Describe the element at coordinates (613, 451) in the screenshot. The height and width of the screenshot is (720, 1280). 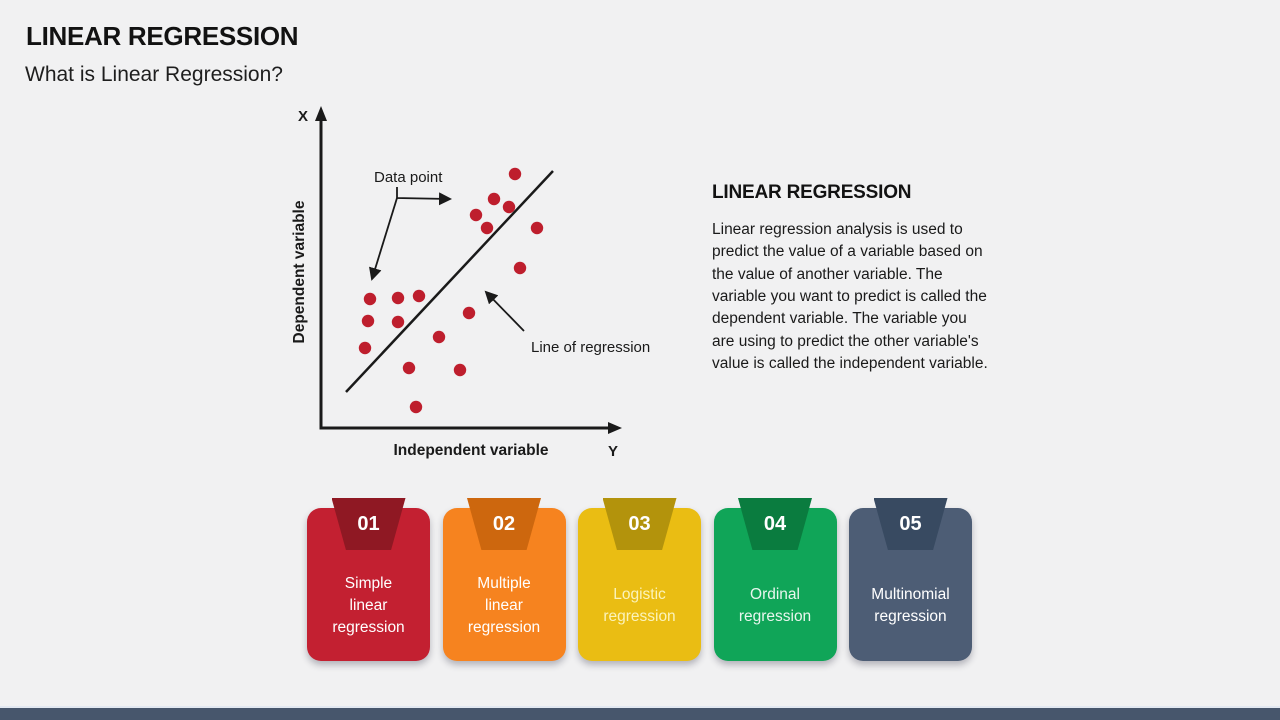
I see `x-axis-letter: Y` at that location.